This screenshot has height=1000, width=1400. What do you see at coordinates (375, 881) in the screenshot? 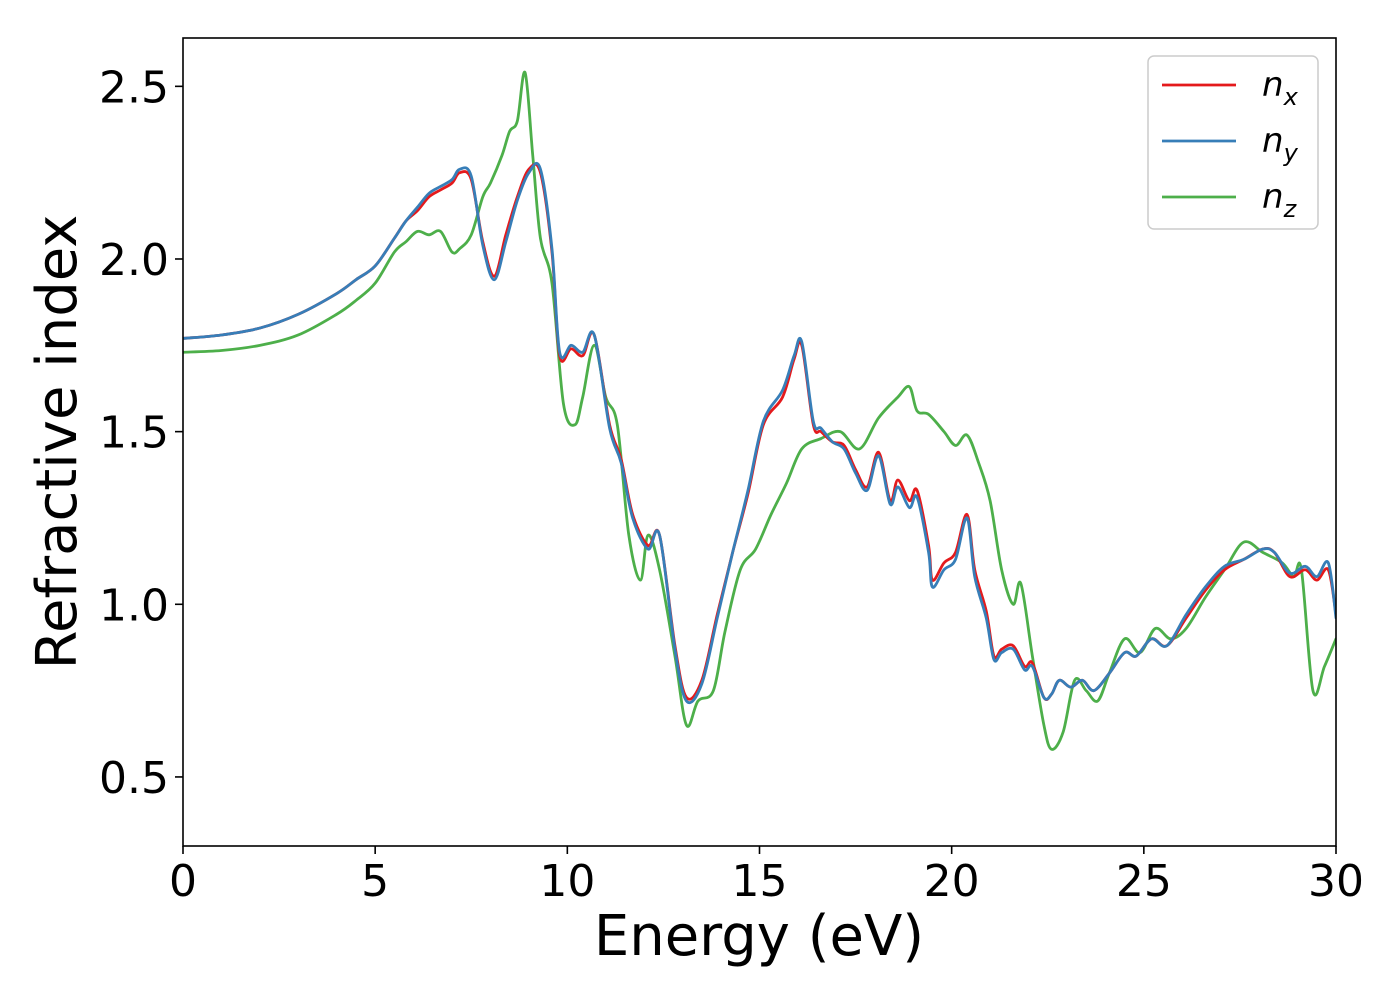
I see `x-tick-label: 5` at bounding box center [375, 881].